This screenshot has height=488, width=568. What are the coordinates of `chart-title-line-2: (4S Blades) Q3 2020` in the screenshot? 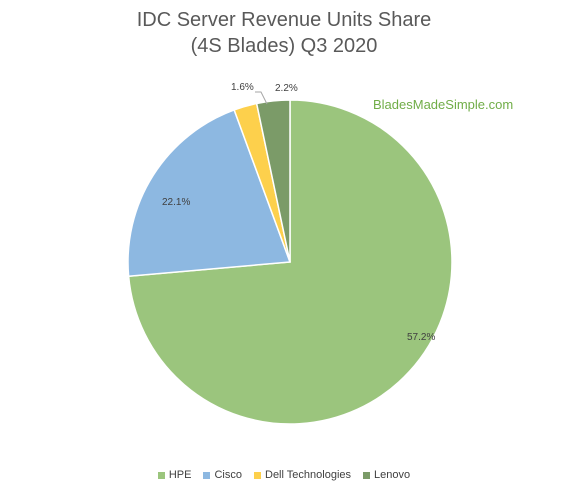 It's located at (284, 46).